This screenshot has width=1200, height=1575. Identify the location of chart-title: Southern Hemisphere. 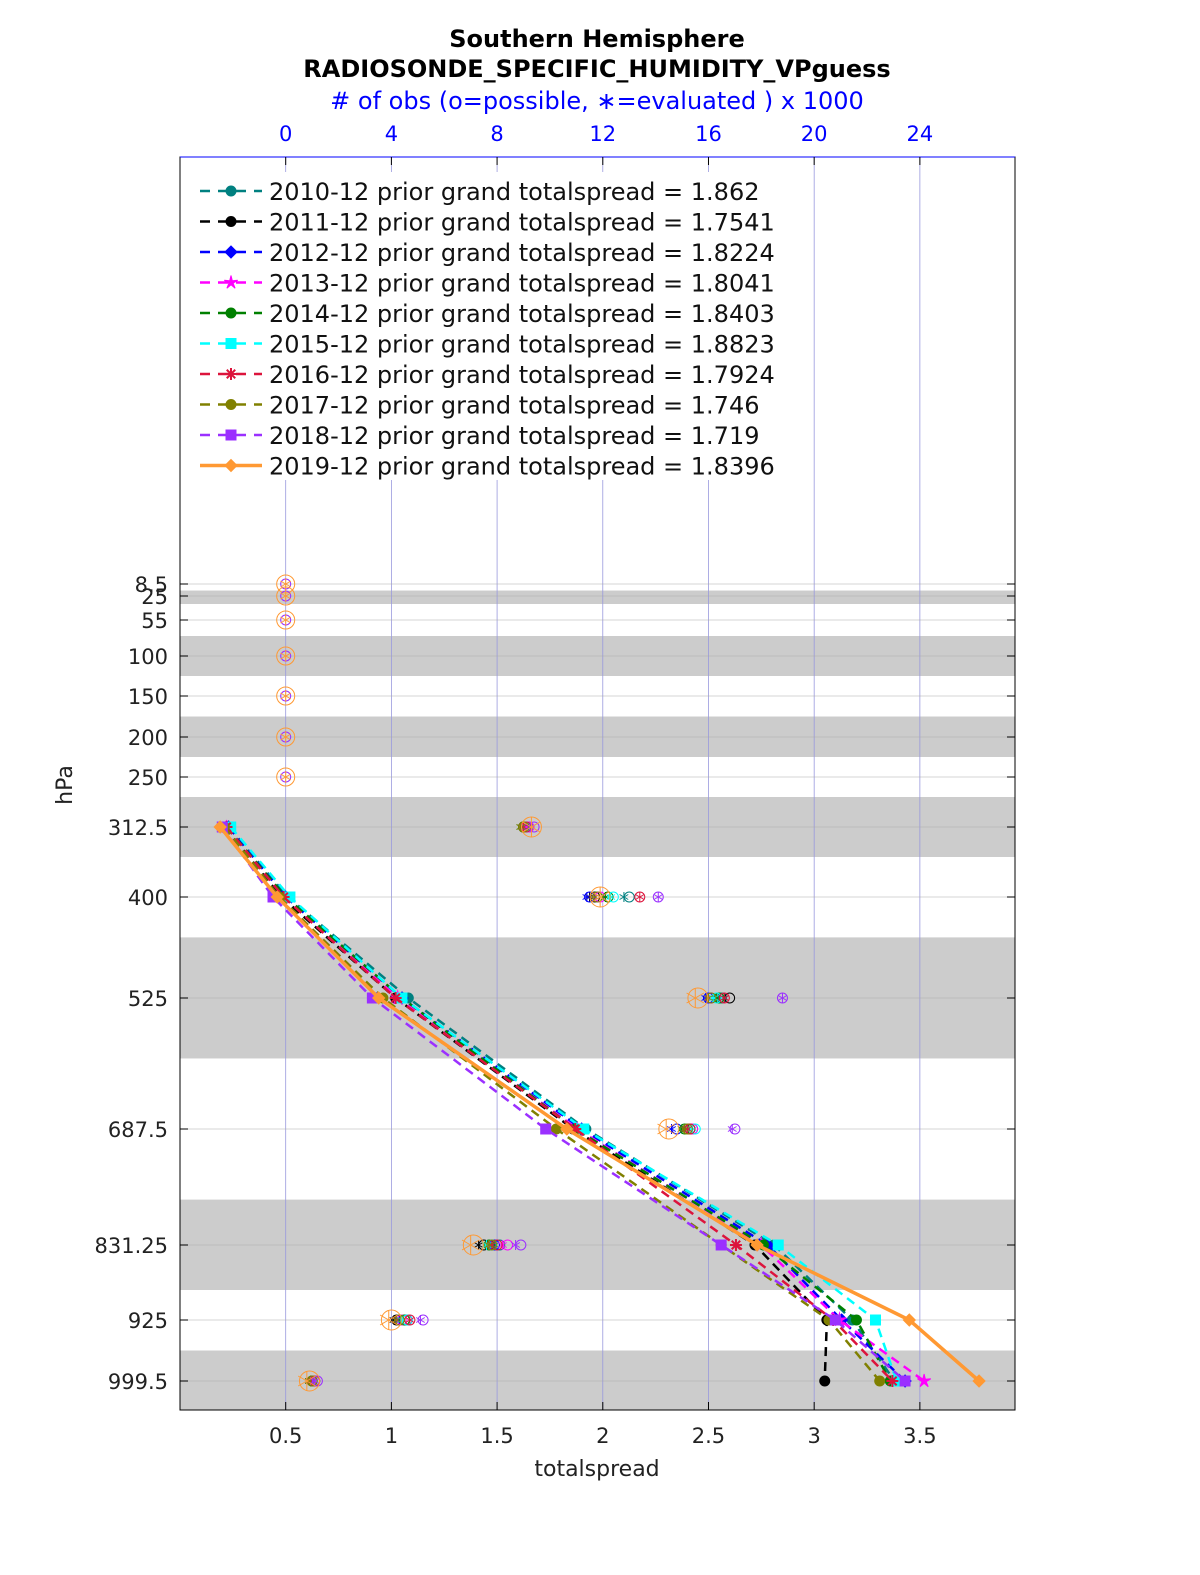
(597, 39).